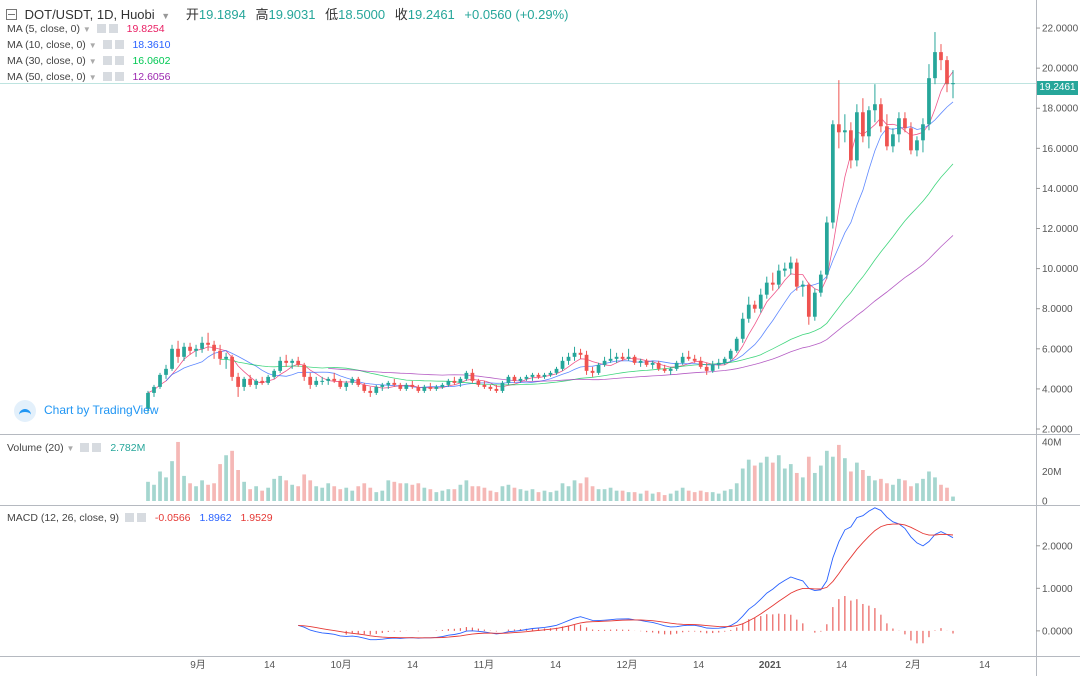 Image resolution: width=1080 pixels, height=681 pixels. I want to click on symbol-title: DOT/USDT, 1D, Huobi, so click(89, 14).